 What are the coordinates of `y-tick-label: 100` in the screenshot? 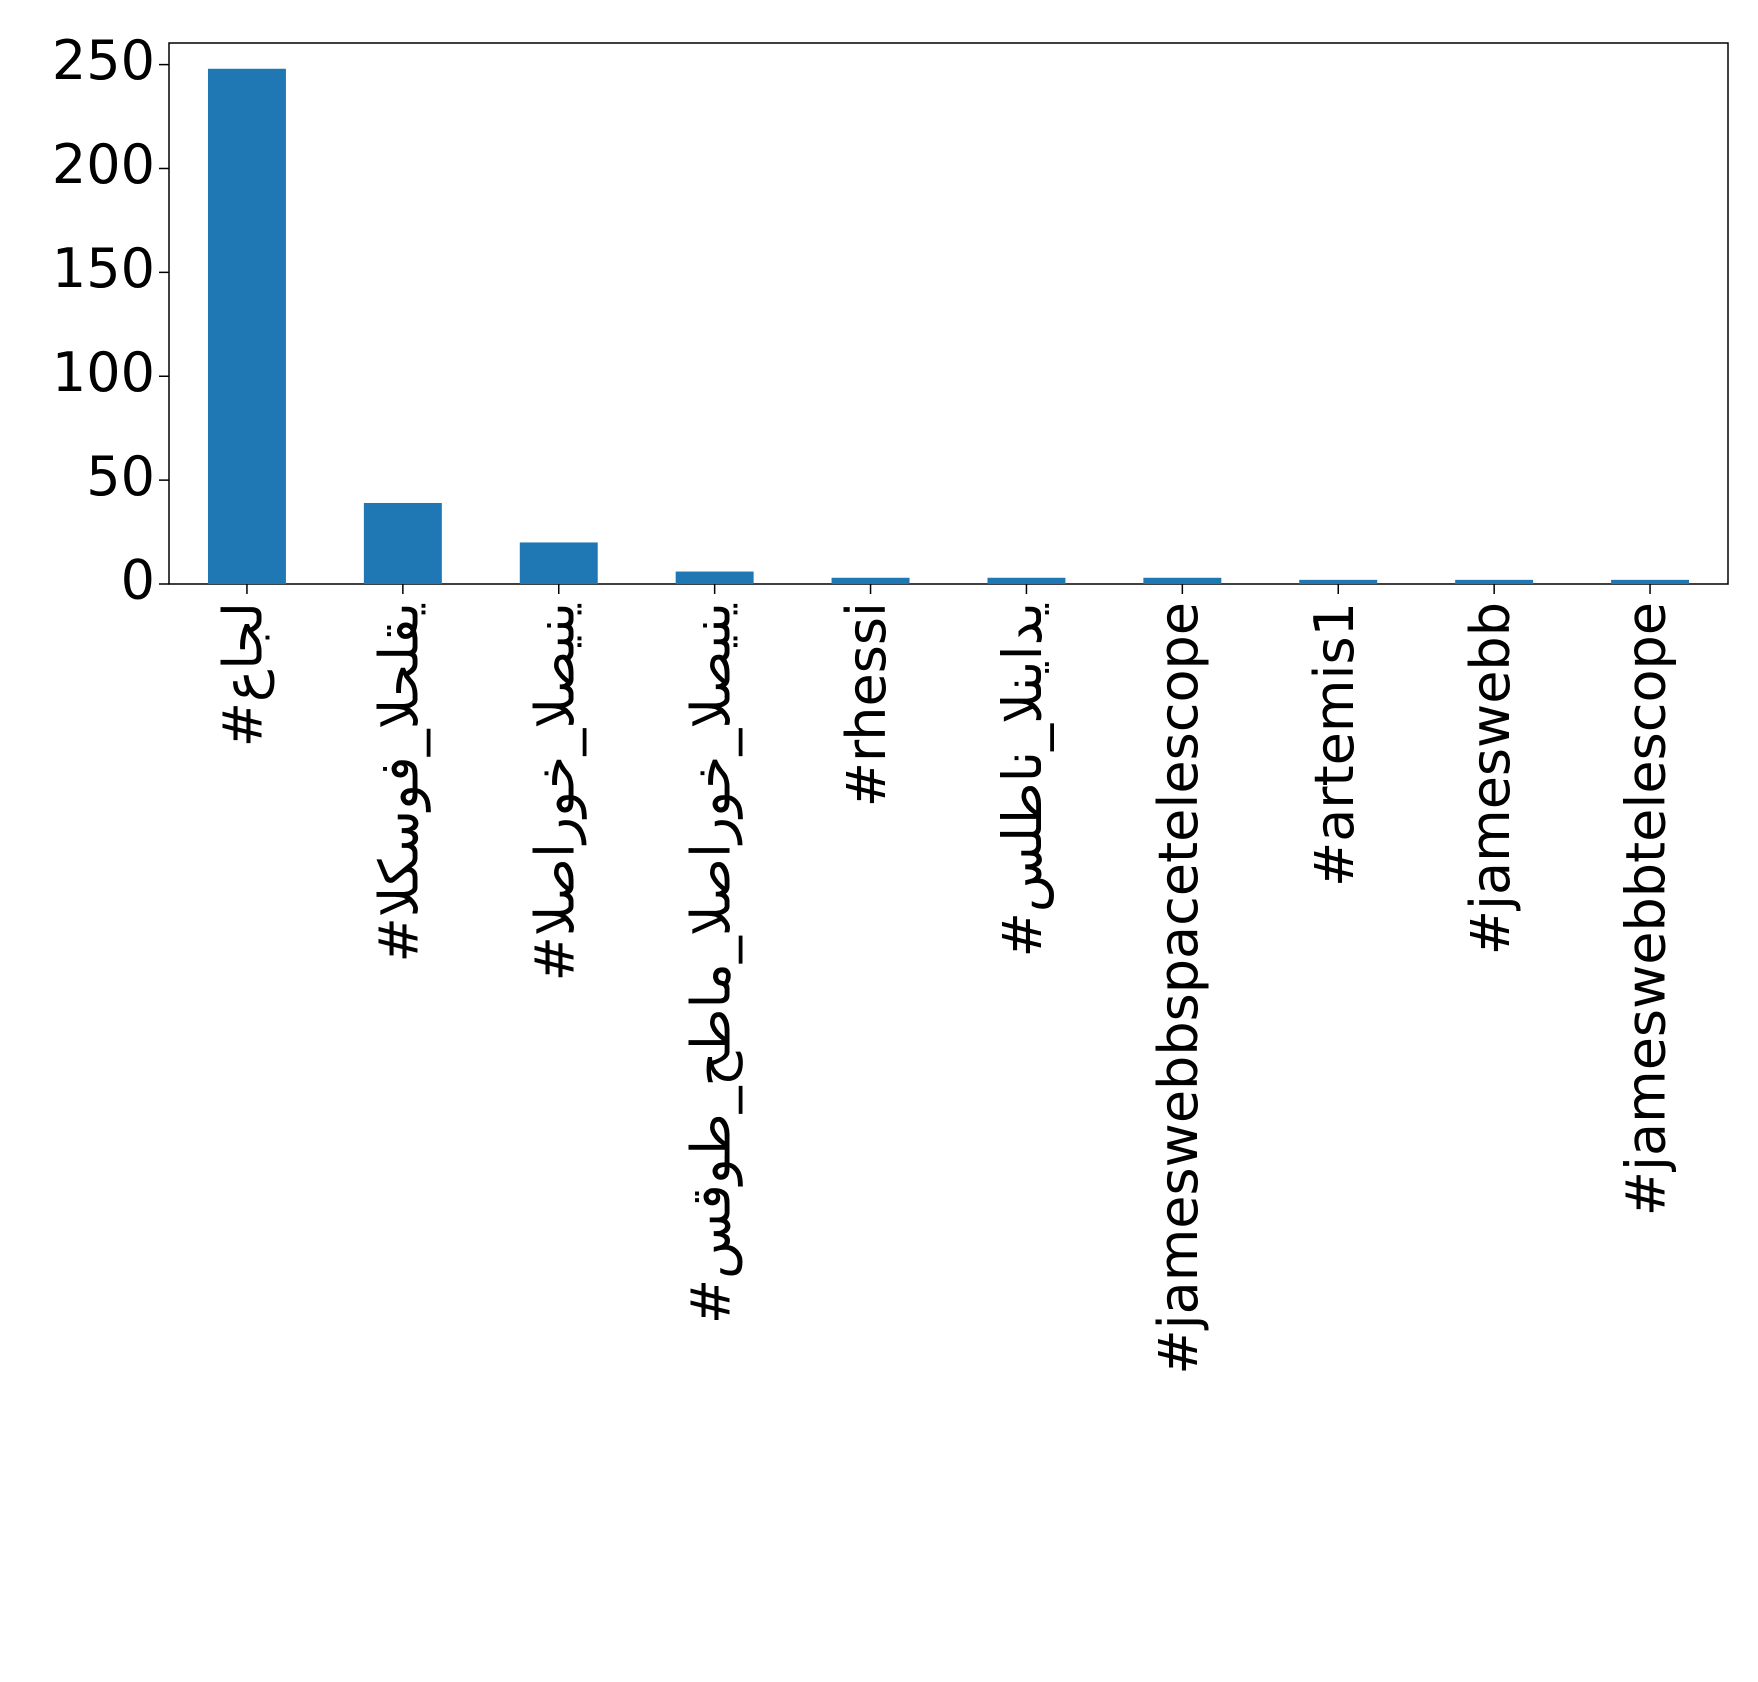 It's located at (103, 372).